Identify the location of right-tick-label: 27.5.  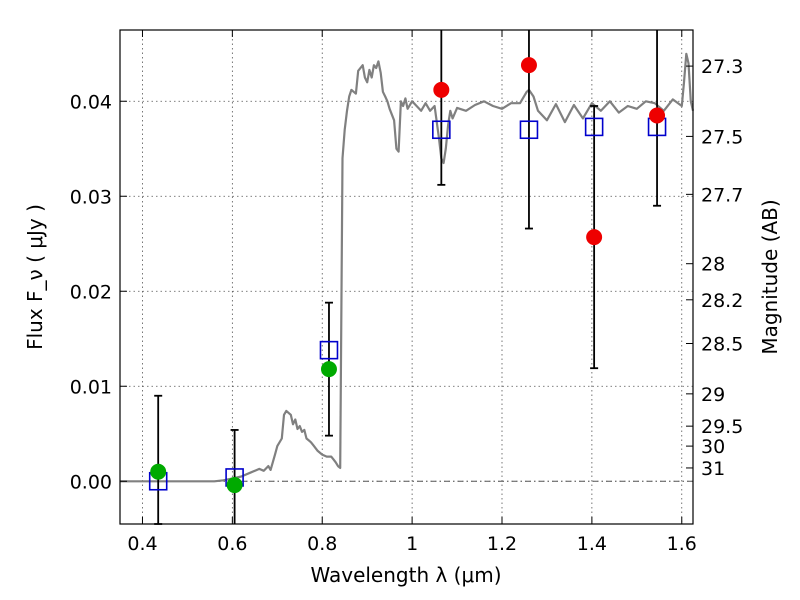
(722, 137).